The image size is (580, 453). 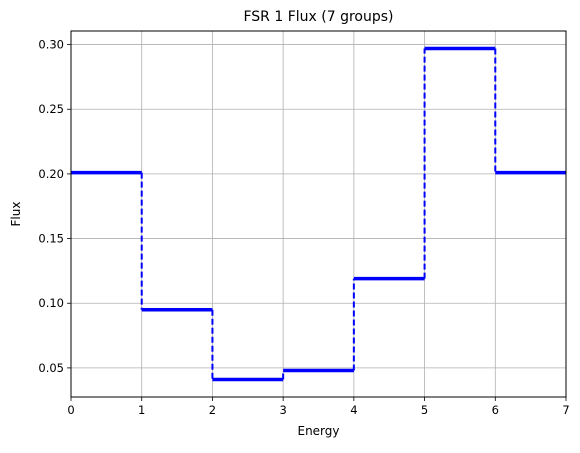 What do you see at coordinates (51, 303) in the screenshot?
I see `y-tick-label: 0.10` at bounding box center [51, 303].